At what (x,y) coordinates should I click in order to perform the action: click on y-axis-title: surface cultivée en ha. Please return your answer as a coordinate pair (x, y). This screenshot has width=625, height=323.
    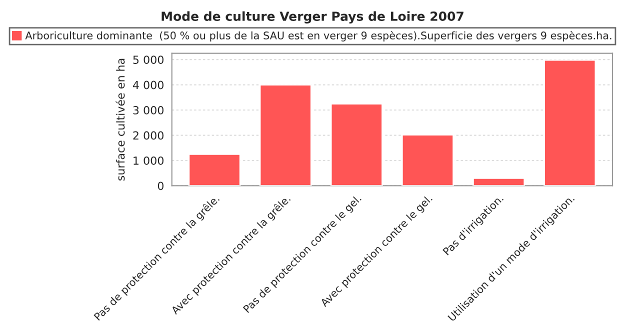
    Looking at the image, I should click on (120, 119).